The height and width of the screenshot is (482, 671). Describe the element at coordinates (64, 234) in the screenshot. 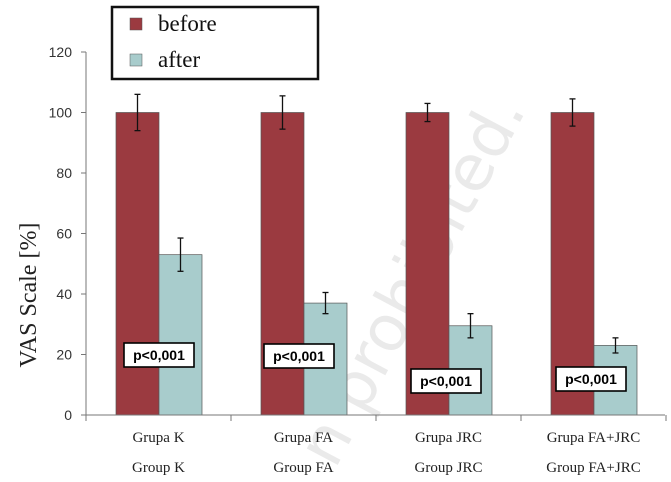

I see `y-tick-label: 60` at that location.